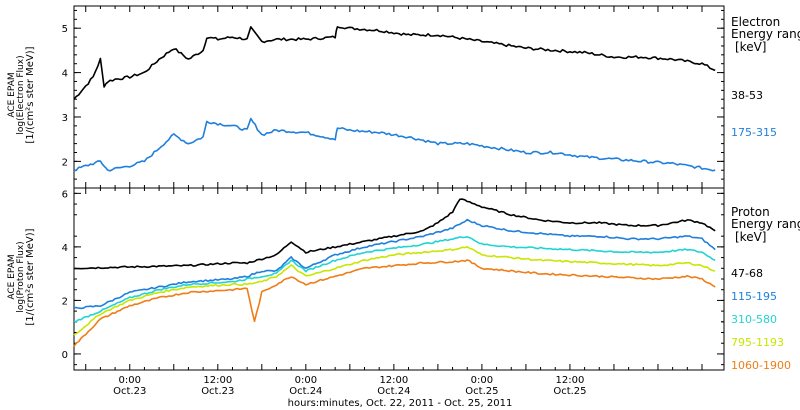 This screenshot has height=410, width=800. What do you see at coordinates (754, 296) in the screenshot?
I see `legend-series-115-195: 115-195` at bounding box center [754, 296].